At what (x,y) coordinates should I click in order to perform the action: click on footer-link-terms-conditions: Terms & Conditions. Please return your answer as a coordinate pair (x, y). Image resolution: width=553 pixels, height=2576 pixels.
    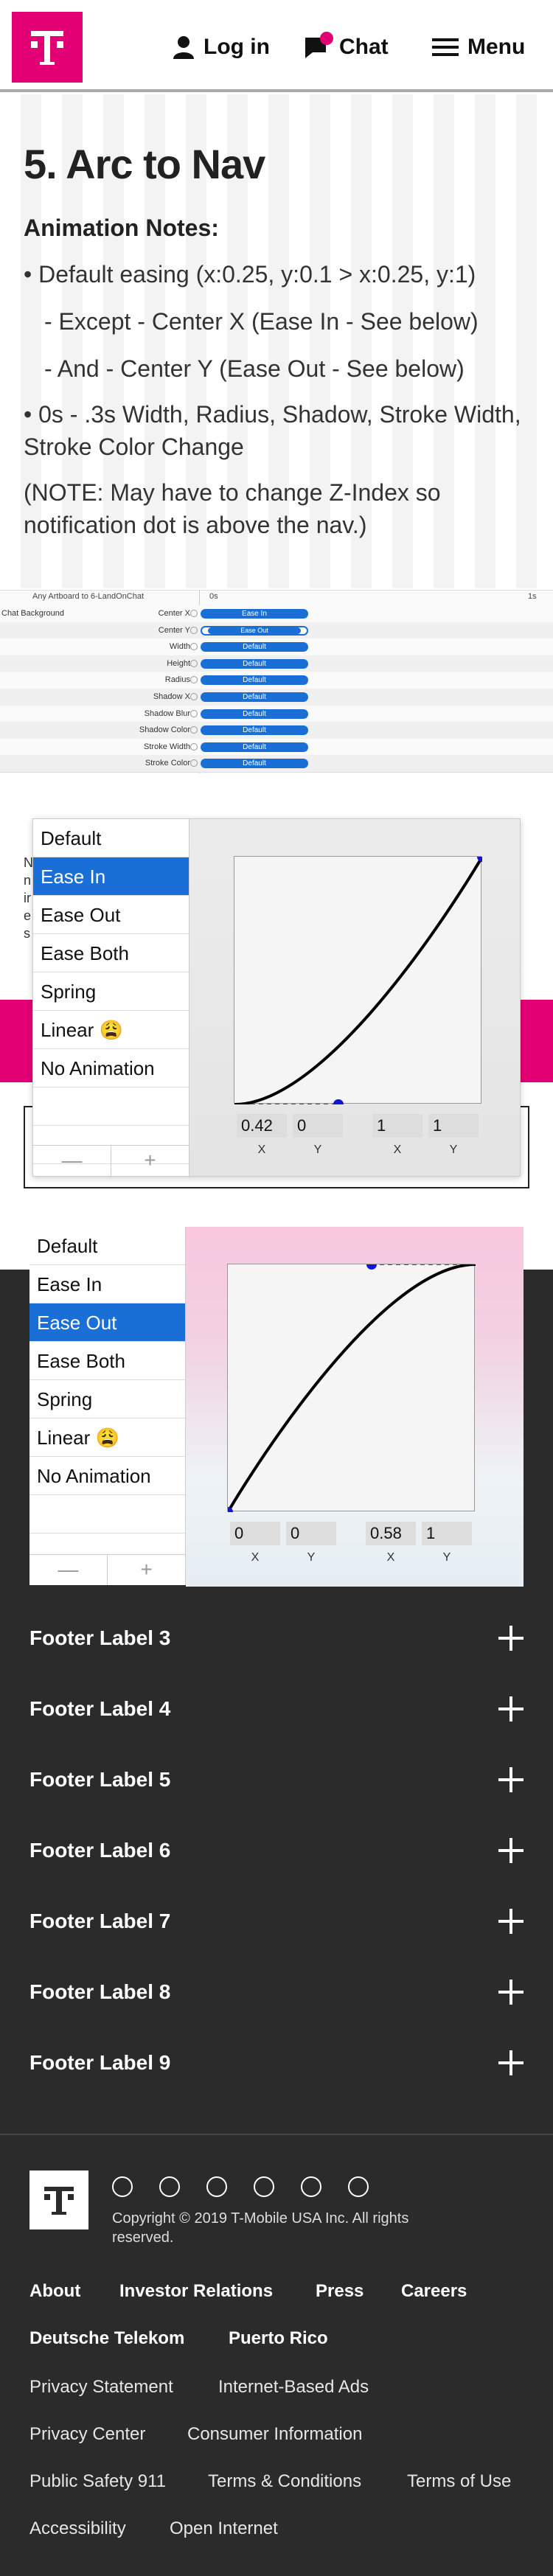
    Looking at the image, I should click on (285, 2481).